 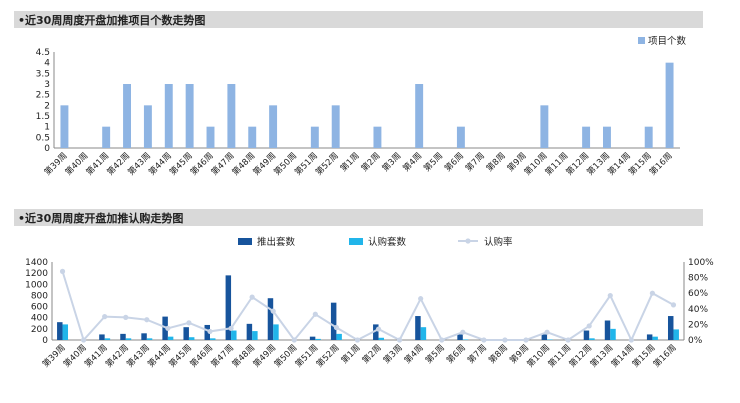 What do you see at coordinates (39, 330) in the screenshot?
I see `y-tick-label-left: 200` at bounding box center [39, 330].